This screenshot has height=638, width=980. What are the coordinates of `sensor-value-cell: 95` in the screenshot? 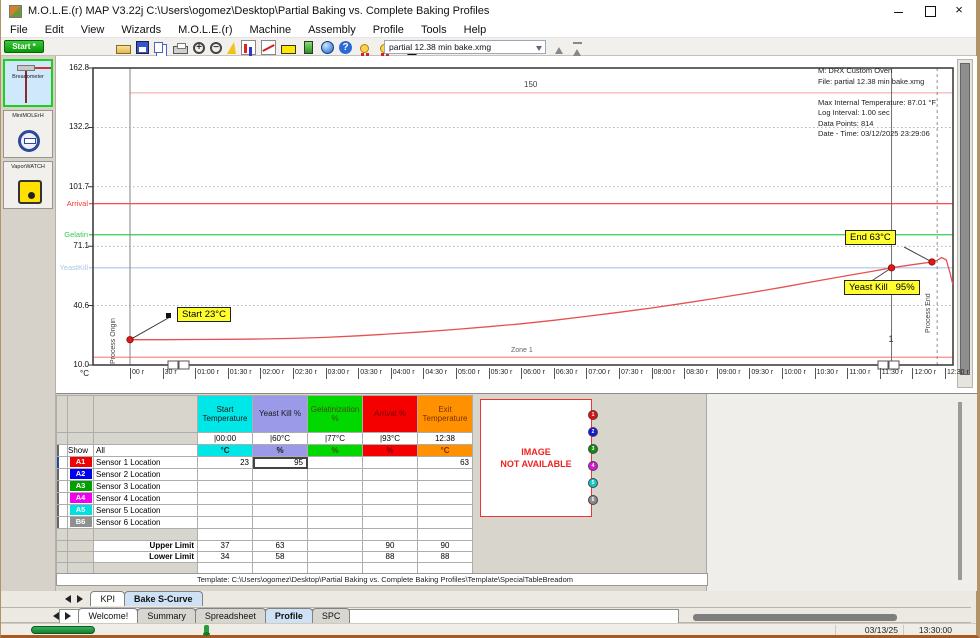 It's located at (280, 463).